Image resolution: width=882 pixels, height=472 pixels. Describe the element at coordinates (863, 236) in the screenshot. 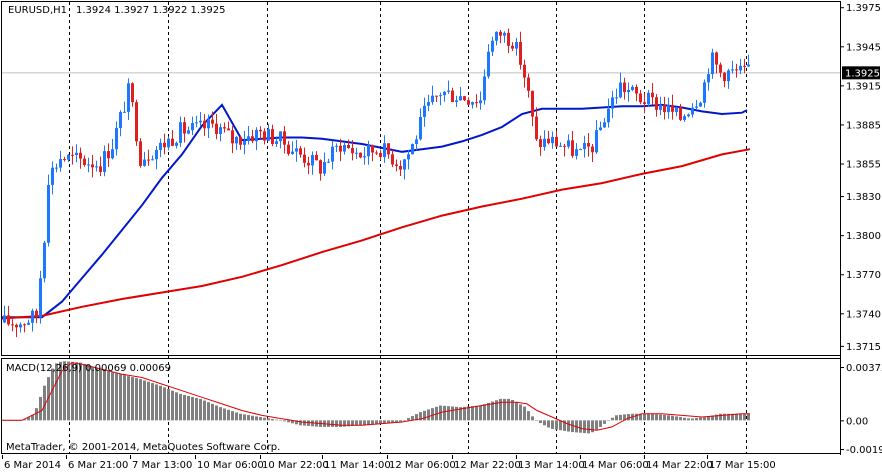

I see `price-tick-label: 1.3800` at that location.